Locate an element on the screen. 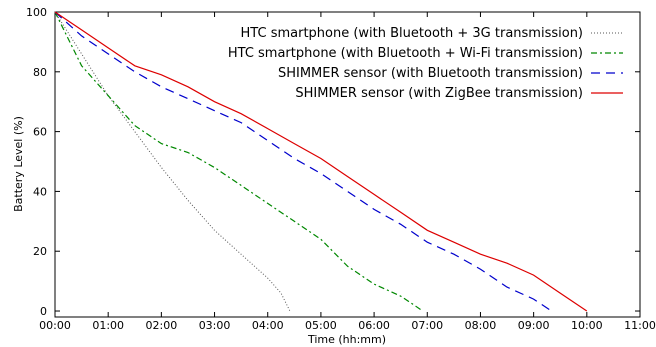 Image resolution: width=656 pixels, height=347 pixels. x-tick-label: 10:00 is located at coordinates (587, 325).